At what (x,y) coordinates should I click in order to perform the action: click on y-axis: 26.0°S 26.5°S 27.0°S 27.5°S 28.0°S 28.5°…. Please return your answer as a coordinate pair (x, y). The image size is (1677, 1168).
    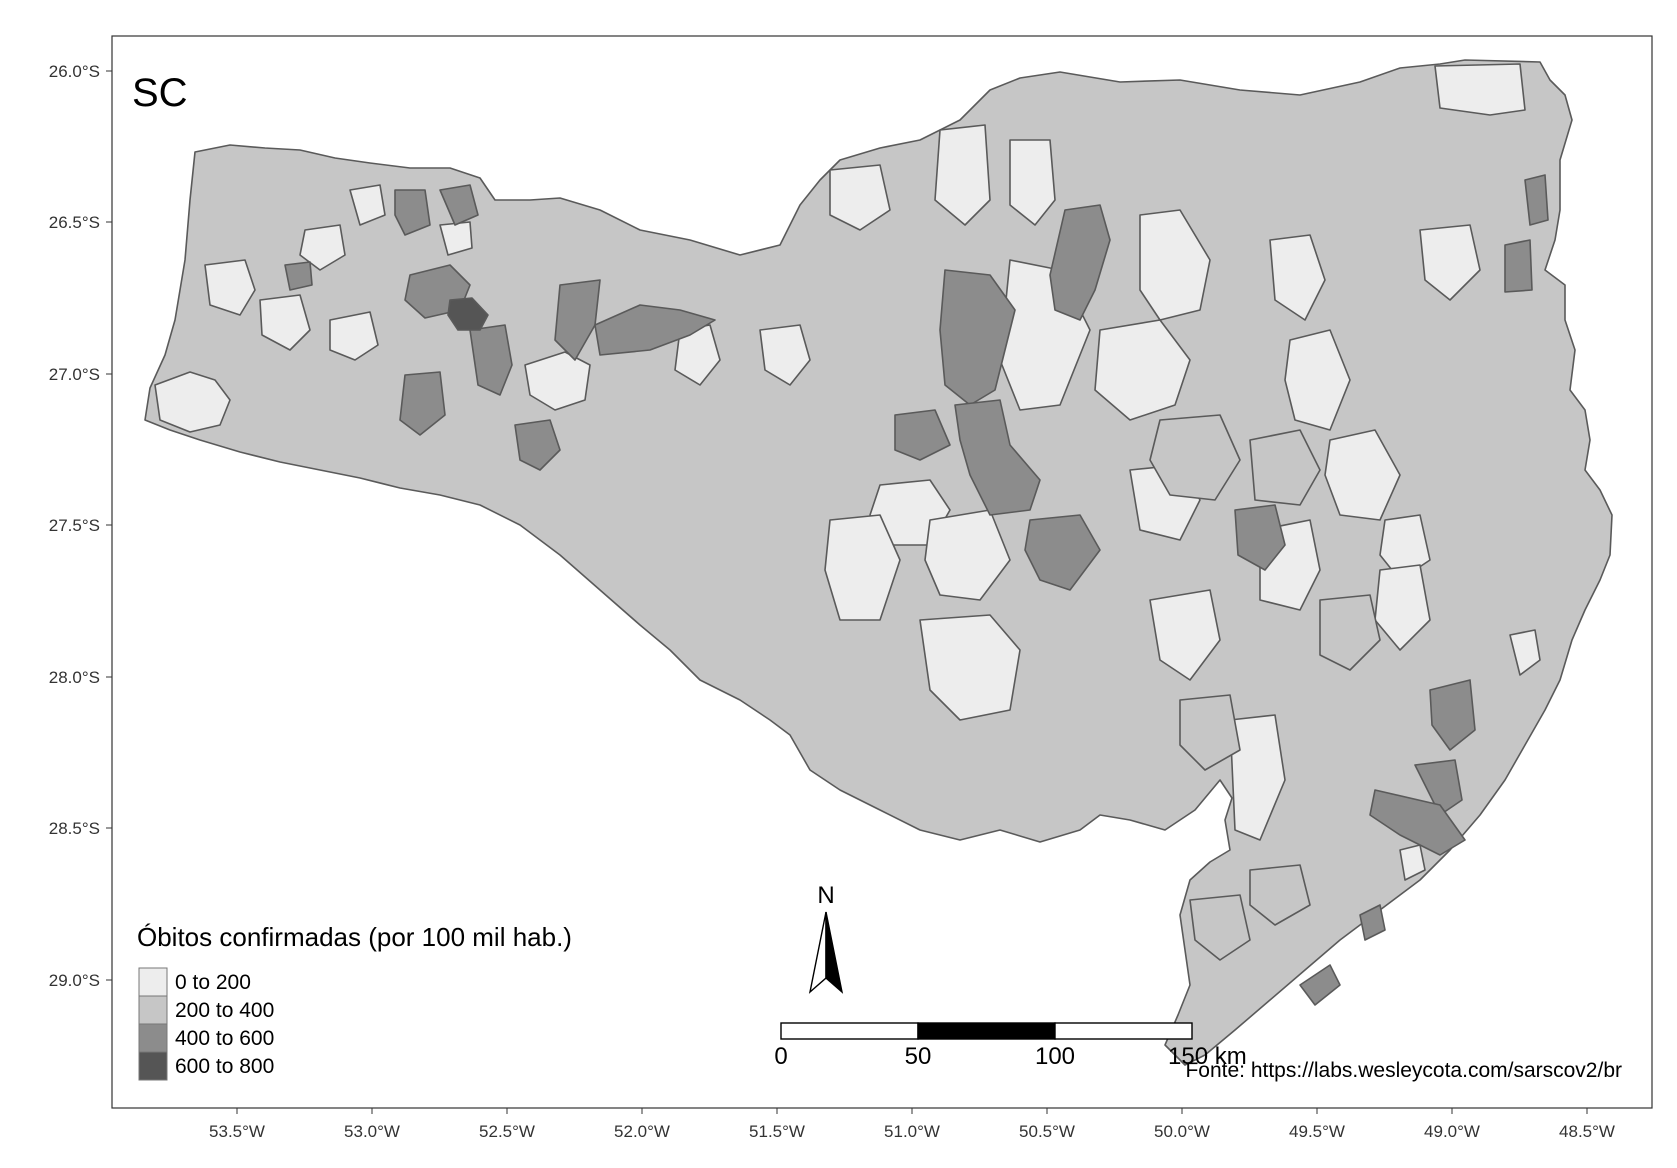
    Looking at the image, I should click on (80, 526).